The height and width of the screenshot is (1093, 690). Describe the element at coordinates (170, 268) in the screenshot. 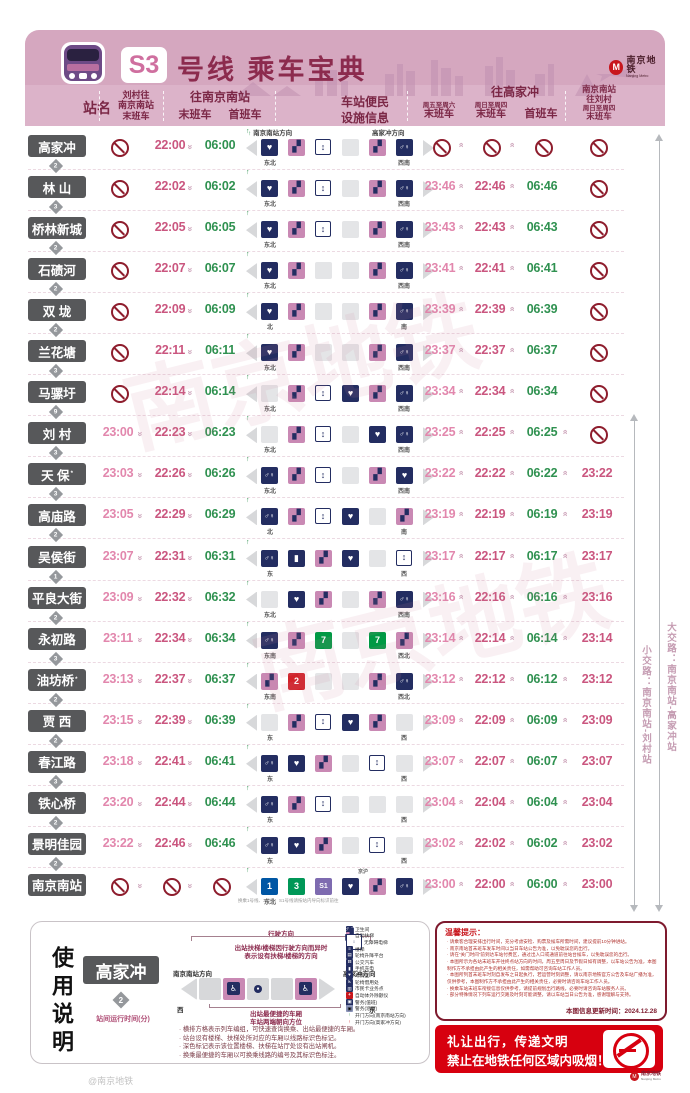

I see `time-cell: 22:07` at that location.